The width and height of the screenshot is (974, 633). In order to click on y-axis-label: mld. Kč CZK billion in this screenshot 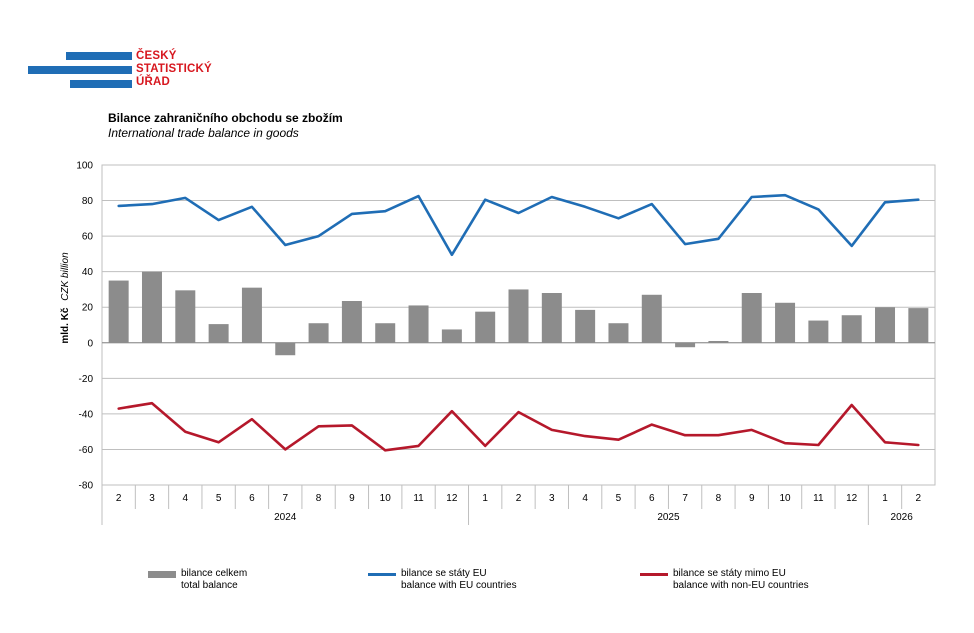, I will do `click(65, 298)`.